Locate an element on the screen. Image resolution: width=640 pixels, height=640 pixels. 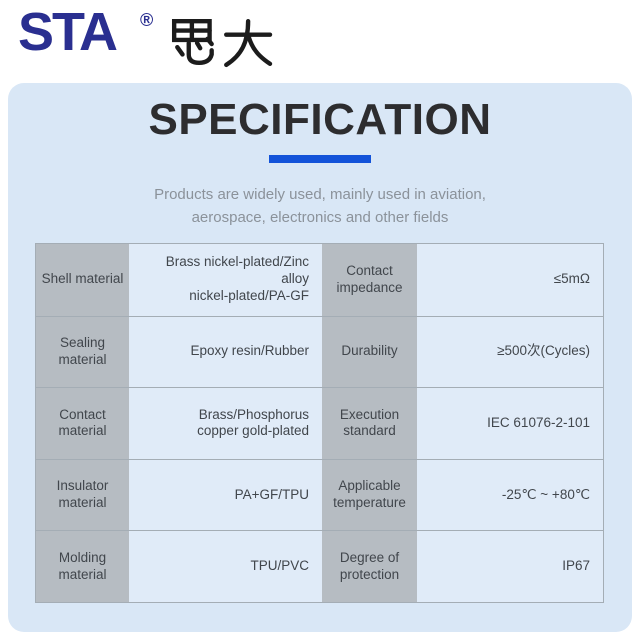
spec-value-cell: PA+GF/TPU is located at coordinates (225, 495).